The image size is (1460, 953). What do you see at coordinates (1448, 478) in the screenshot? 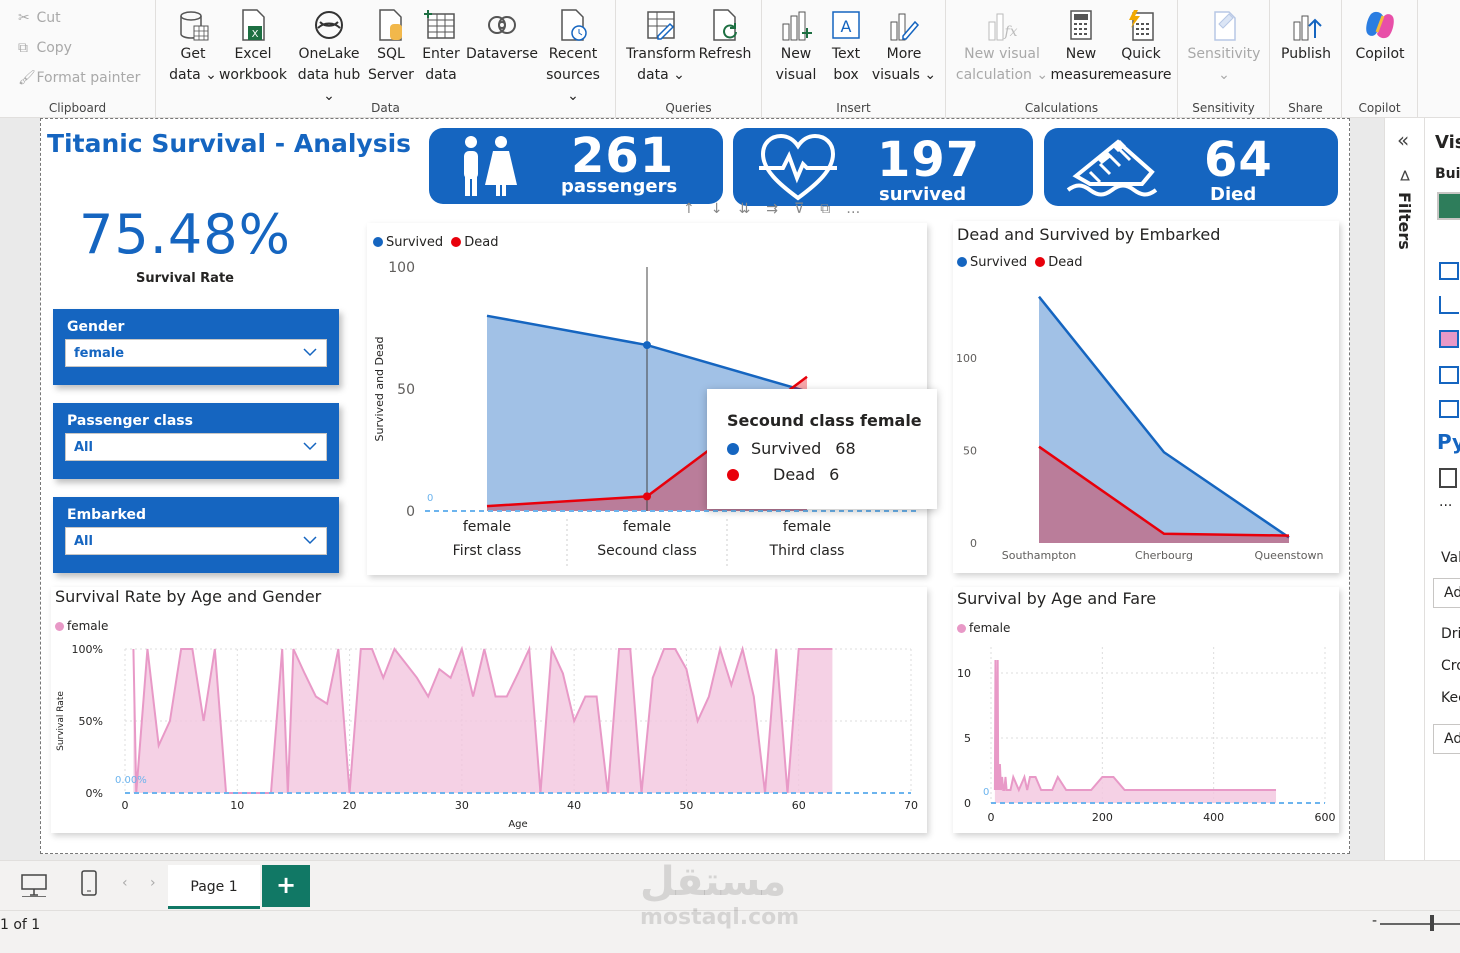
I see `paginated-icon` at bounding box center [1448, 478].